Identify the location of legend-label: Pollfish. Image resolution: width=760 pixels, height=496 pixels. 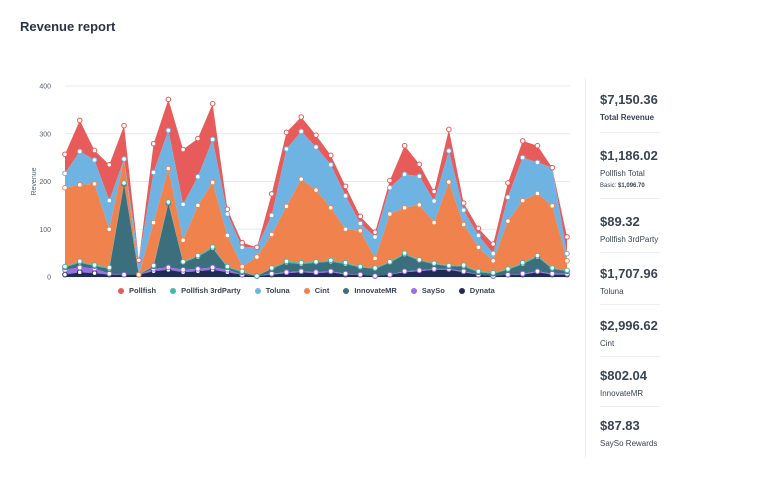
(143, 290).